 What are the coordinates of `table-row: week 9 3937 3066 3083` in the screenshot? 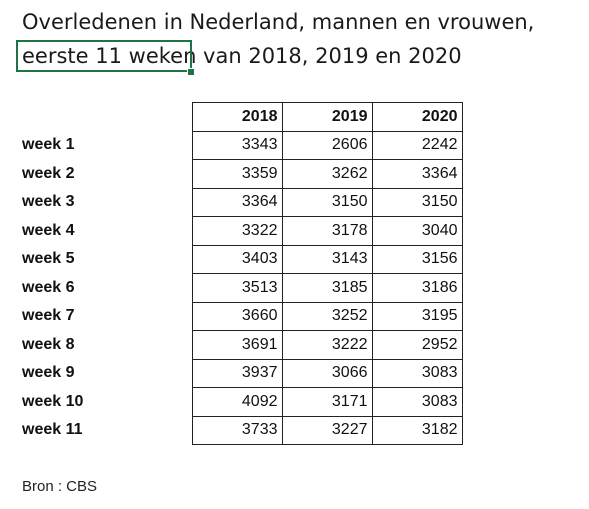 It's located at (241, 373).